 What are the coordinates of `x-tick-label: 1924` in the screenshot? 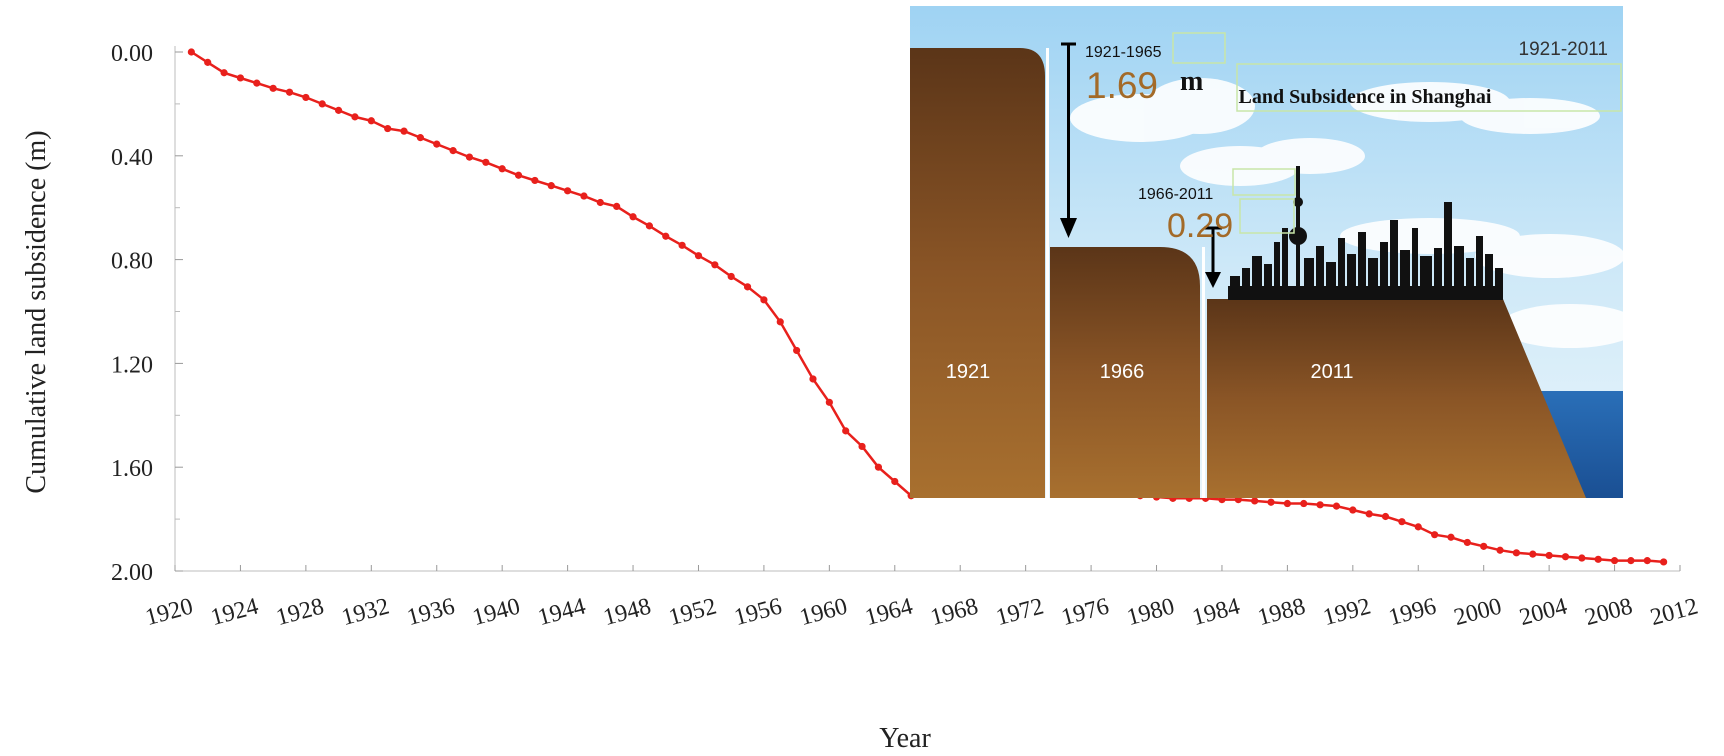 It's located at (234, 612).